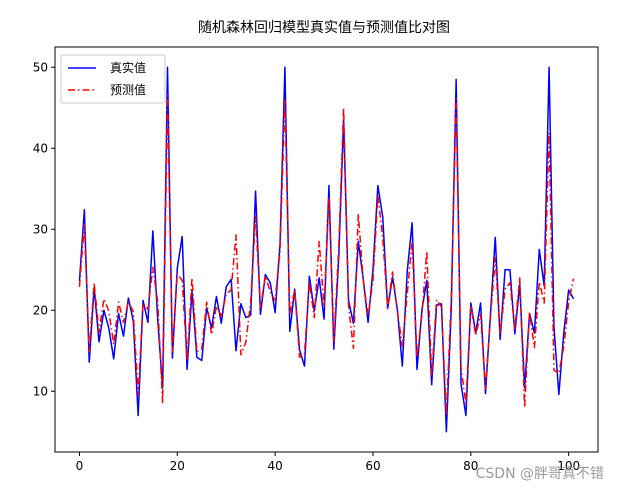 This screenshot has height=494, width=620. I want to click on legend: 真实值 预测值, so click(113, 79).